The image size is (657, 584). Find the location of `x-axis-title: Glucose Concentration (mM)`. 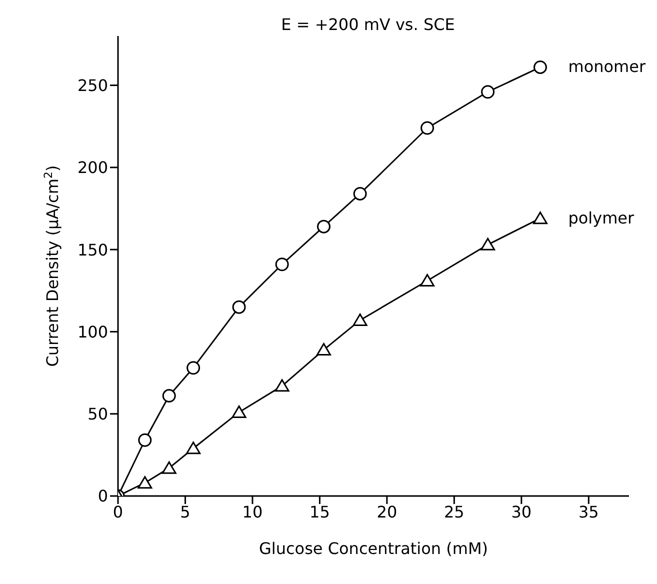

x-axis-title: Glucose Concentration (mM) is located at coordinates (373, 548).